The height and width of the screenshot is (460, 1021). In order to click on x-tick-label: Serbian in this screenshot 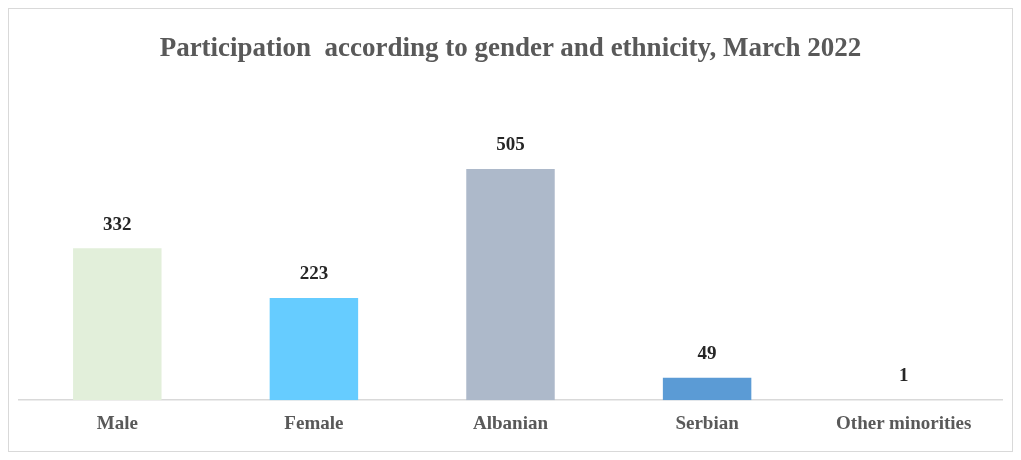, I will do `click(707, 422)`.